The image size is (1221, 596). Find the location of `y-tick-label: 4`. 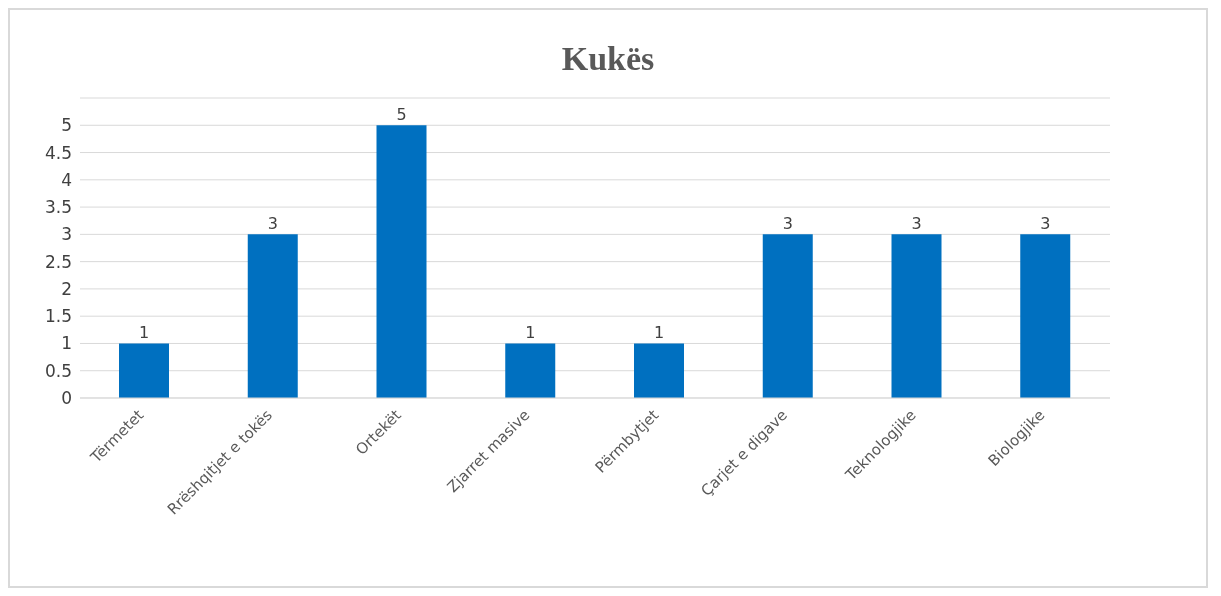

y-tick-label: 4 is located at coordinates (66, 179).